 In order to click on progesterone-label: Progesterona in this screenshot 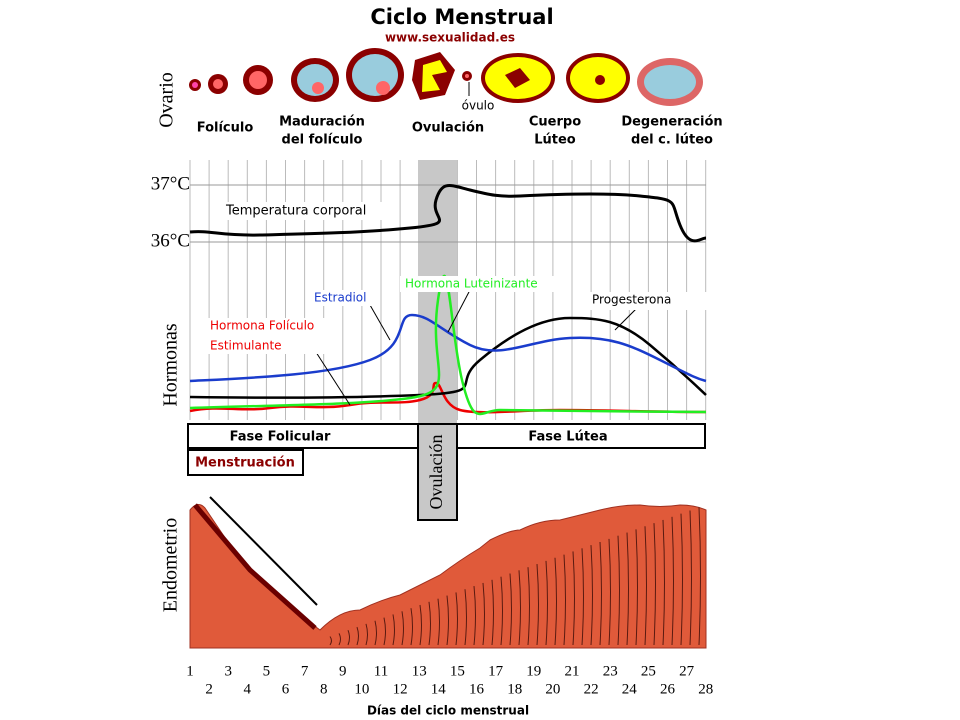, I will do `click(631, 300)`.